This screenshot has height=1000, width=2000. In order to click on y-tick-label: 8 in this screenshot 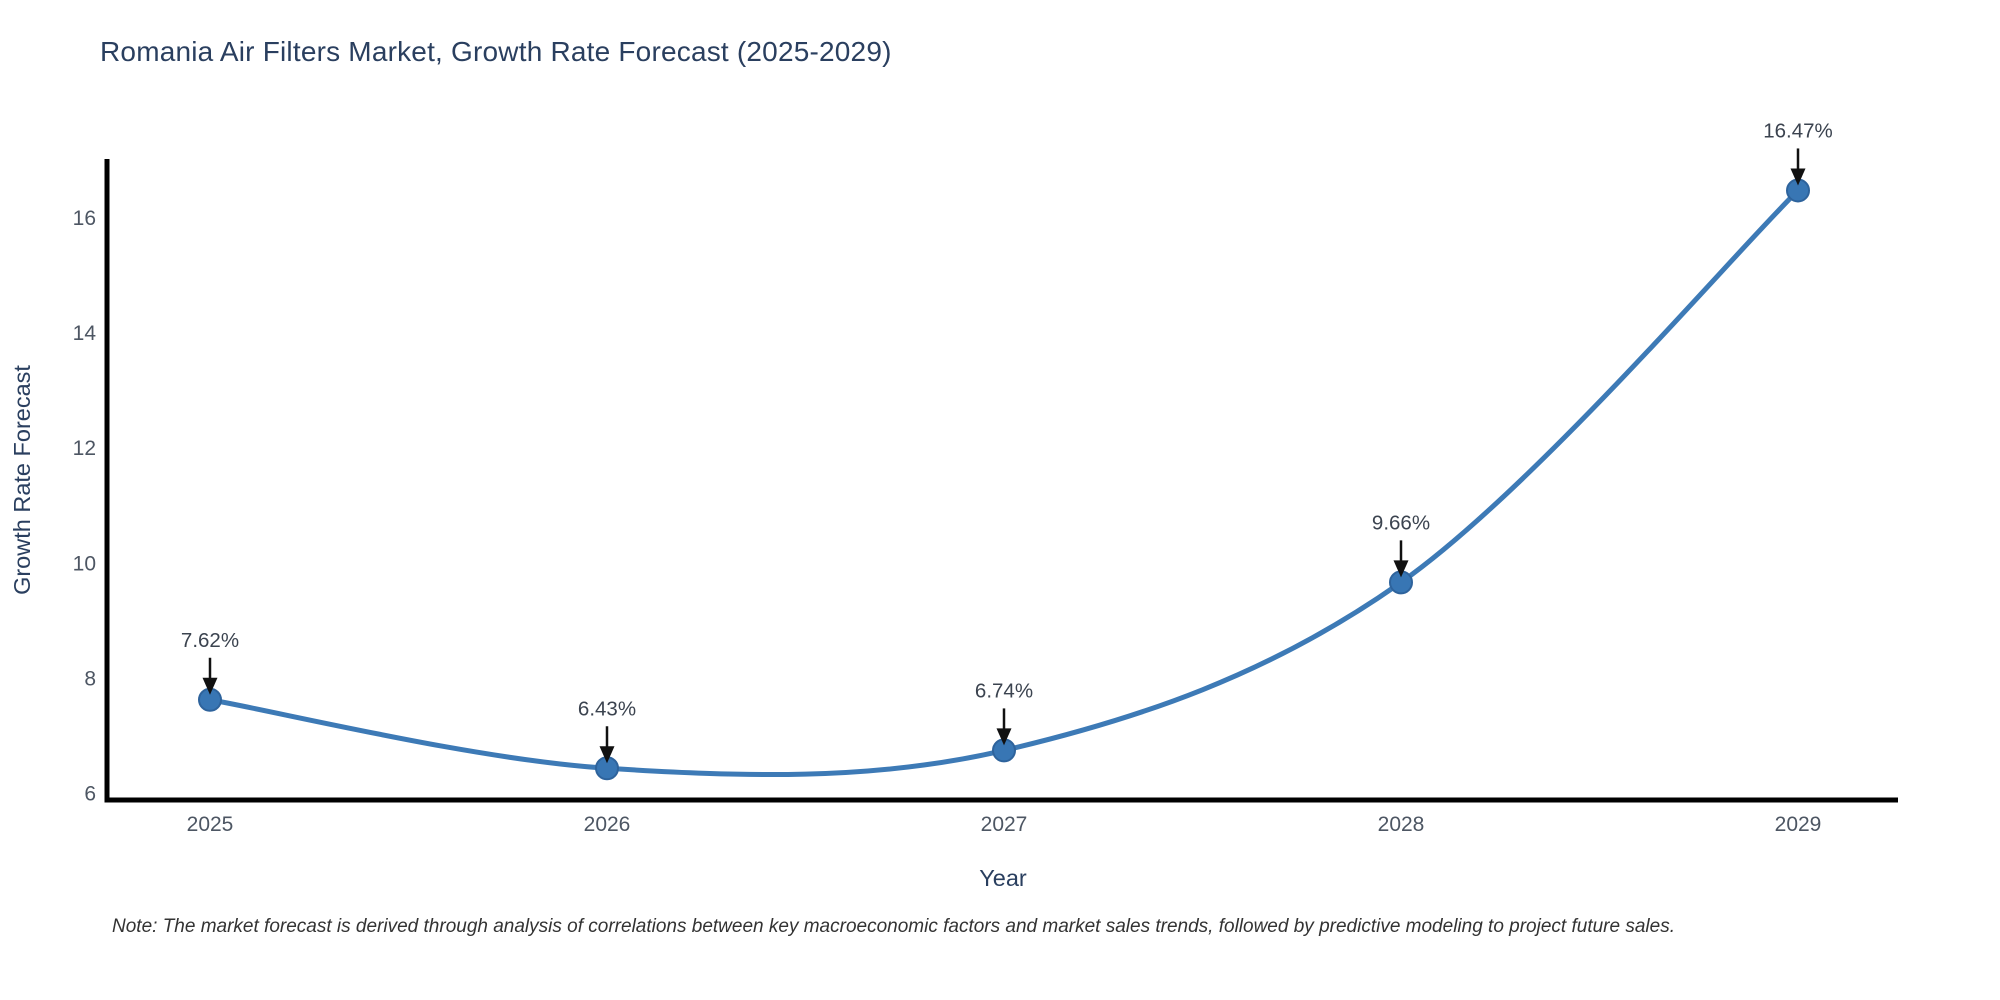, I will do `click(90, 678)`.